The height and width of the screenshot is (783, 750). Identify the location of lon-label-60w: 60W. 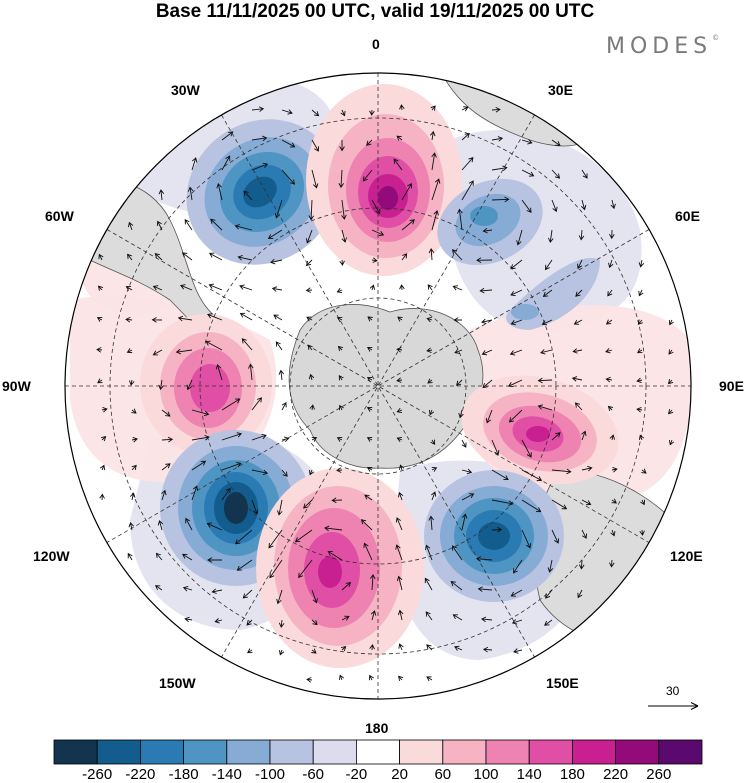
(59, 216).